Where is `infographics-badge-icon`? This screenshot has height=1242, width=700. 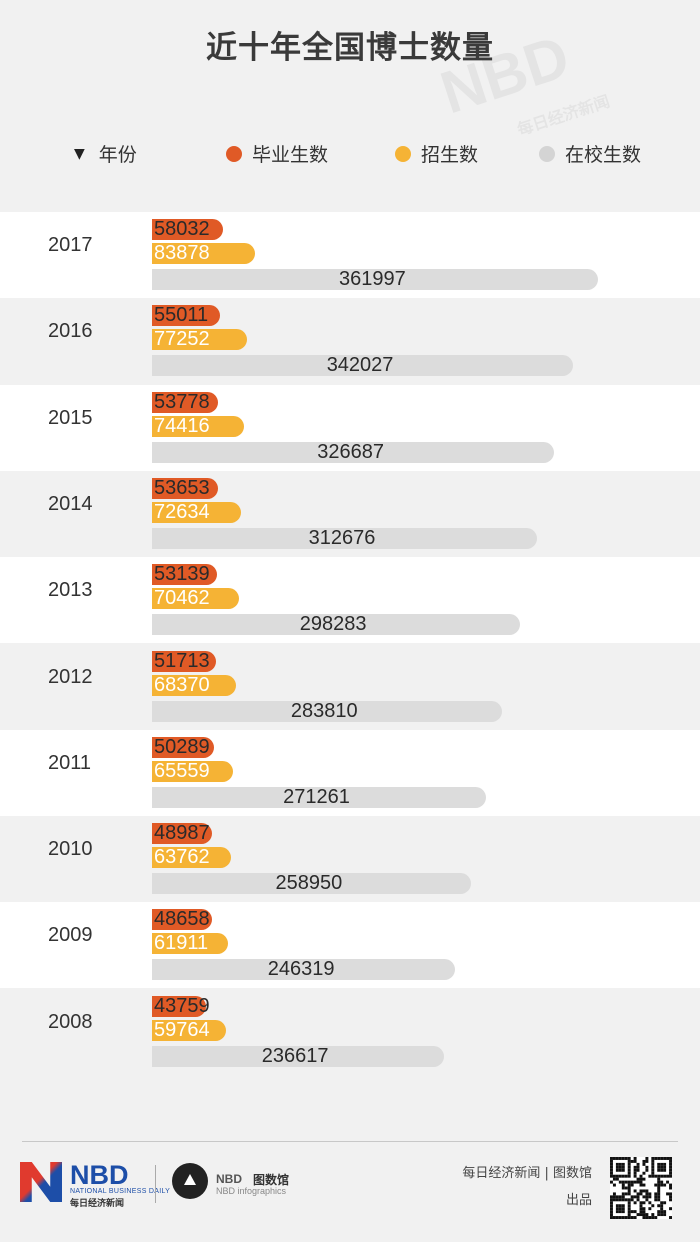 infographics-badge-icon is located at coordinates (190, 1181).